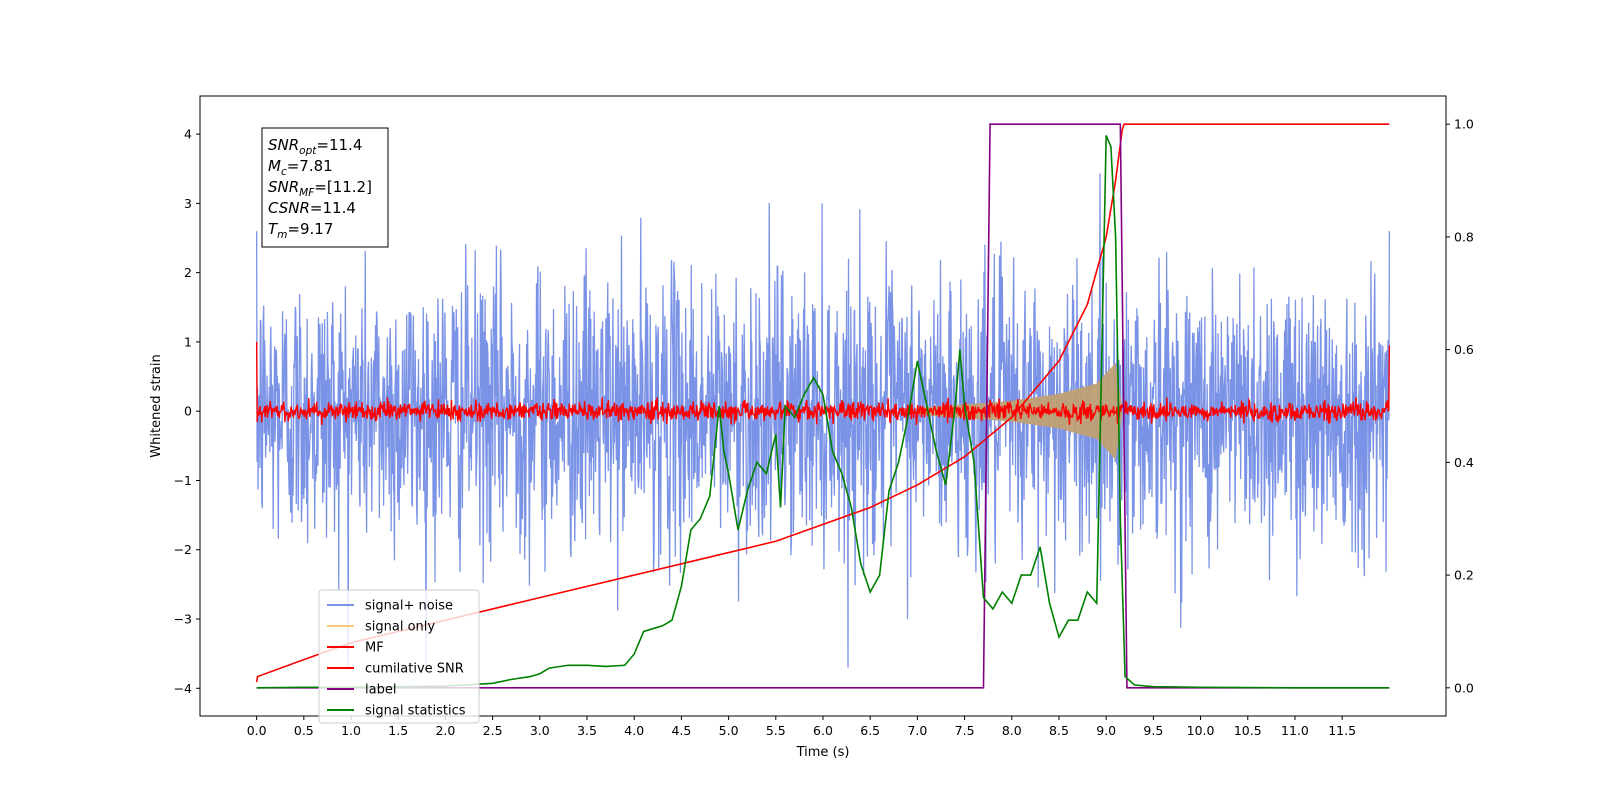 This screenshot has width=1600, height=800. What do you see at coordinates (823, 383) in the screenshot?
I see `series-mf` at bounding box center [823, 383].